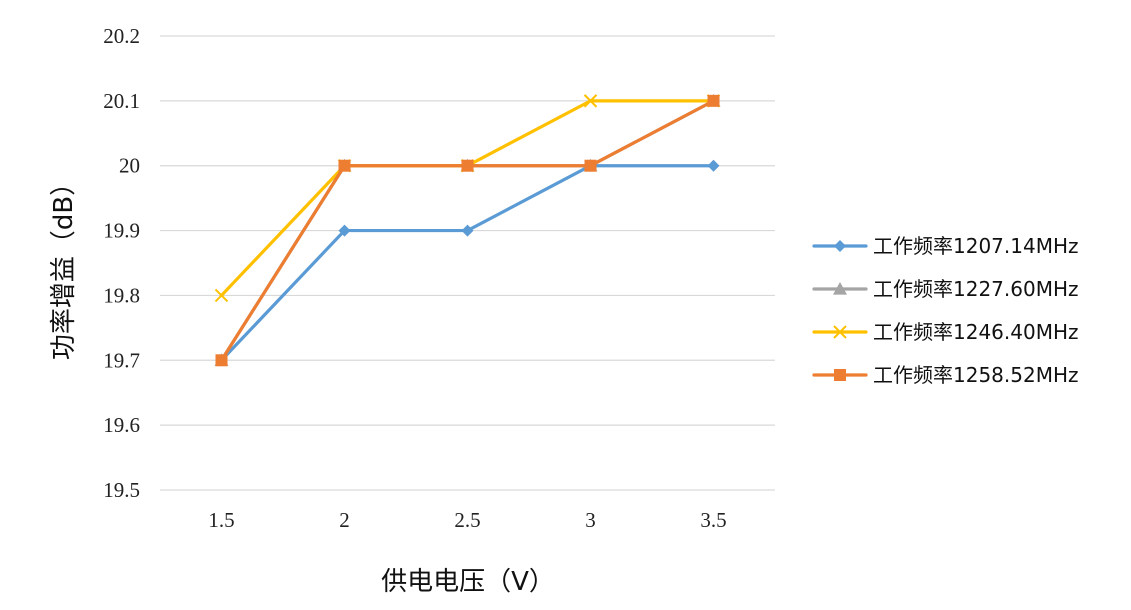 Image resolution: width=1131 pixels, height=610 pixels. I want to click on x-tick-label: 3.5, so click(713, 520).